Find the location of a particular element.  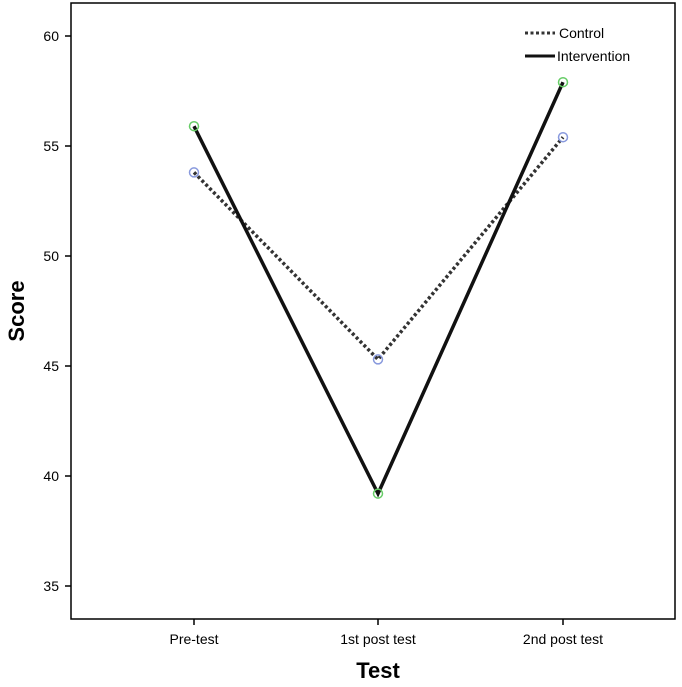

y-tick-label: 35 is located at coordinates (51, 586).